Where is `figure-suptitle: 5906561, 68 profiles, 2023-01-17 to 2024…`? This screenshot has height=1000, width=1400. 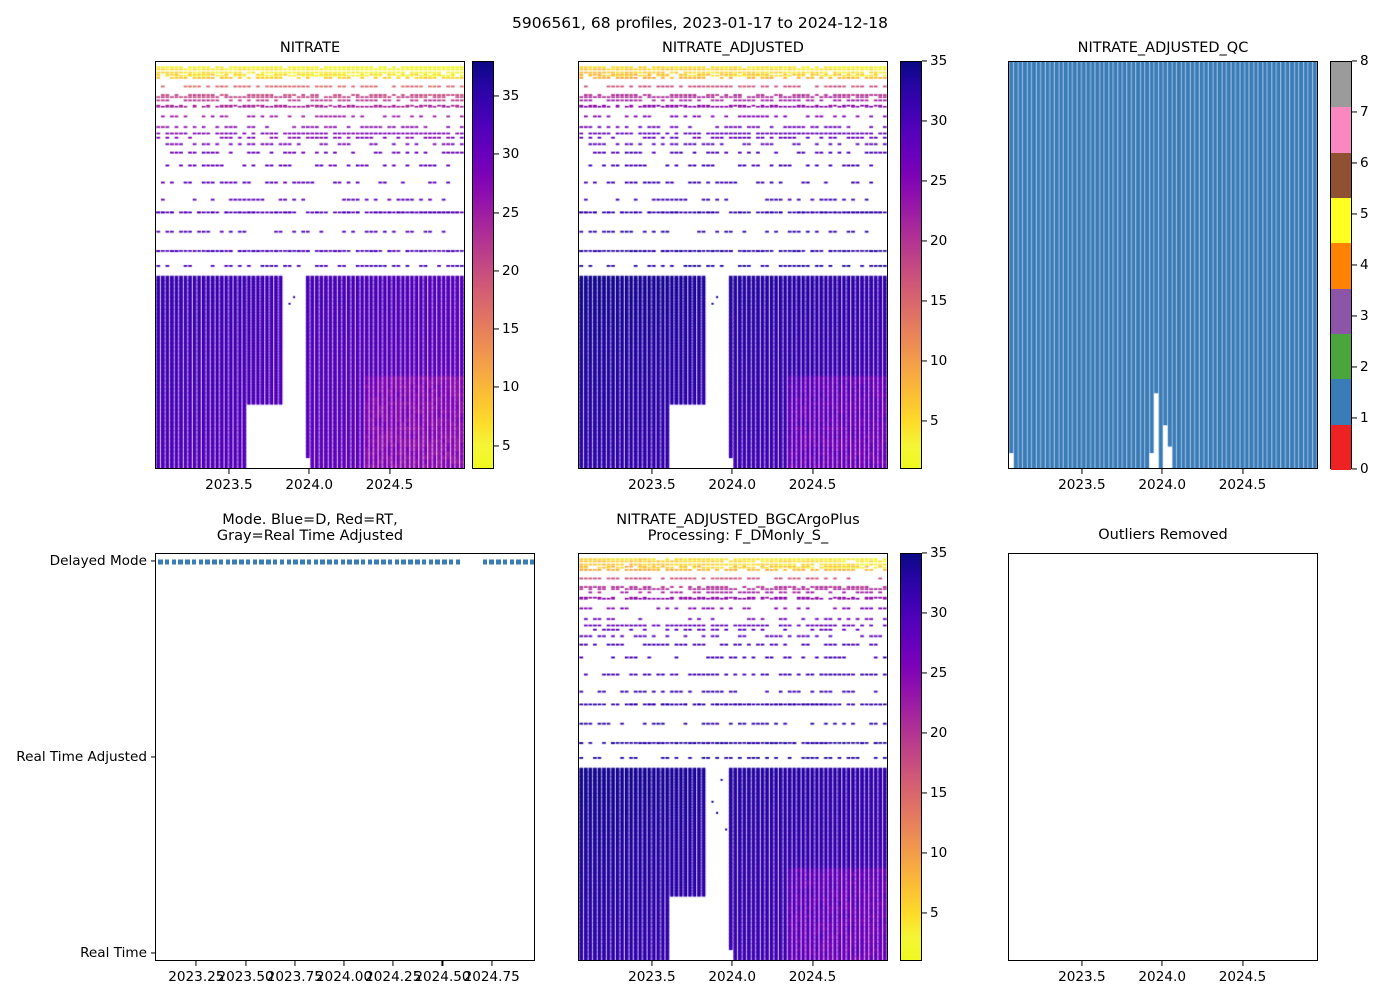
figure-suptitle: 5906561, 68 profiles, 2023-01-17 to 2024… is located at coordinates (700, 23).